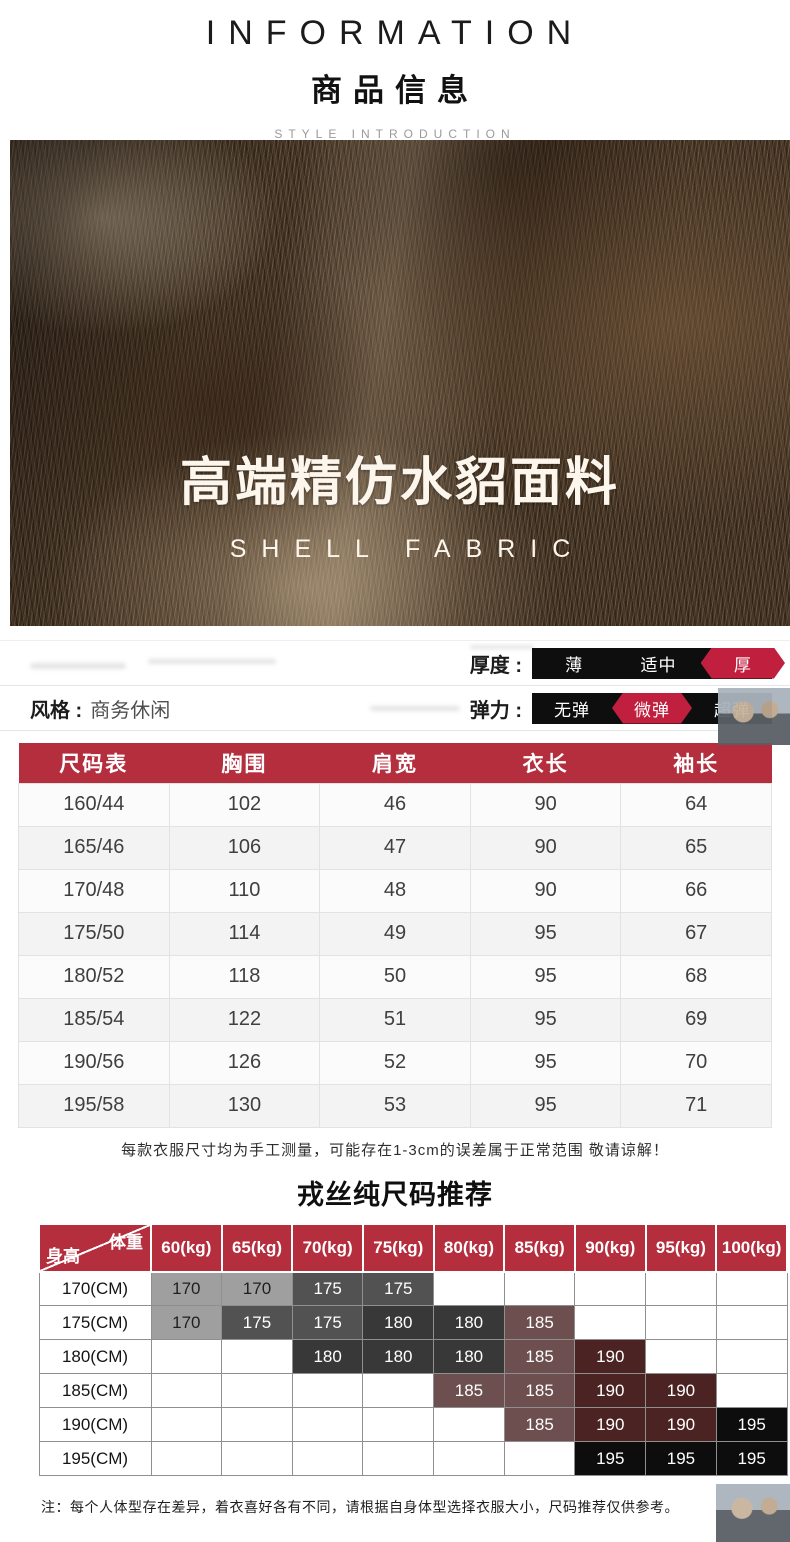 The width and height of the screenshot is (790, 1542). I want to click on size-cell: 110, so click(244, 890).